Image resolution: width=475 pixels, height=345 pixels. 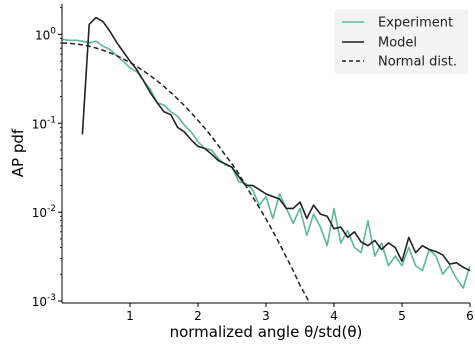 I want to click on x-tick-label: 6, so click(x=470, y=316).